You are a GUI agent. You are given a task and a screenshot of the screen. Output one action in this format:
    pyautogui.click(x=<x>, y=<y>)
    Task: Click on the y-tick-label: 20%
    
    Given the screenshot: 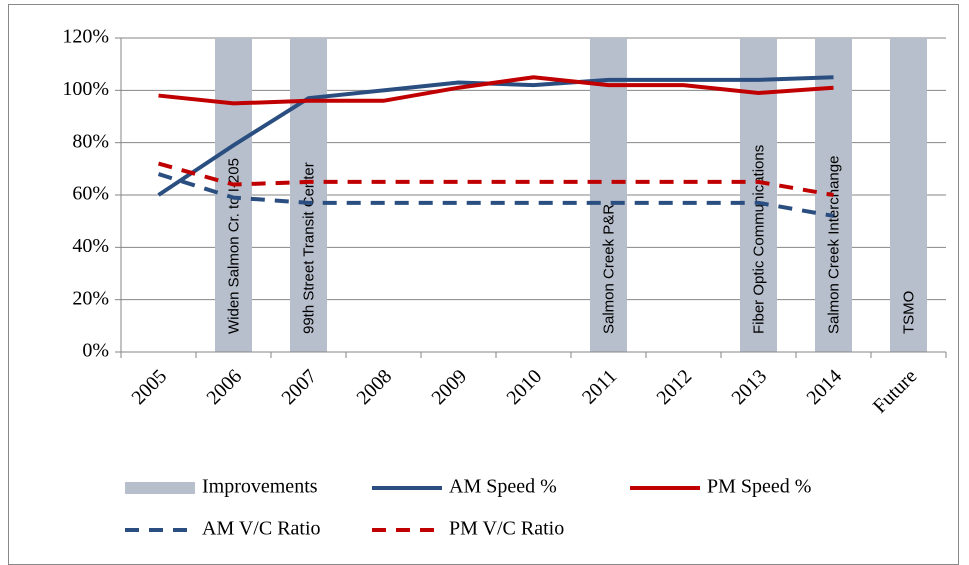 What is the action you would take?
    pyautogui.click(x=90, y=298)
    